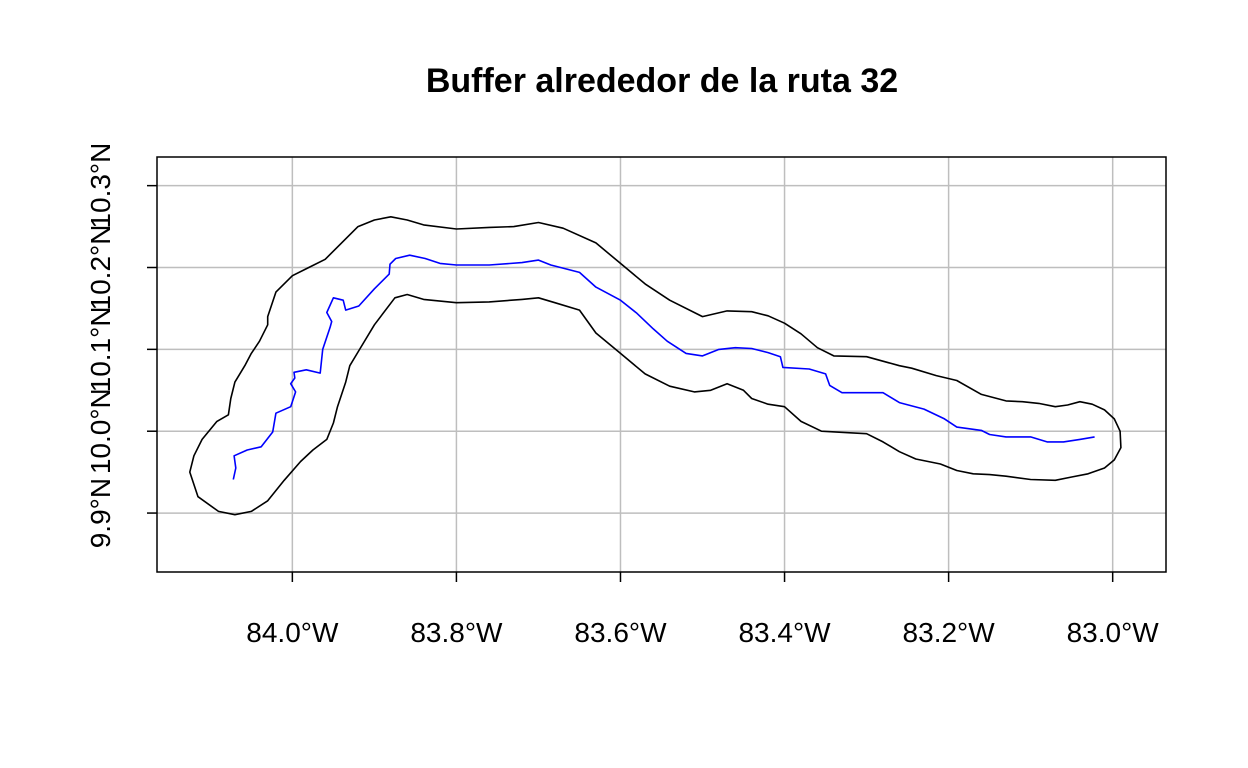 Image resolution: width=1248 pixels, height=768 pixels. What do you see at coordinates (100, 431) in the screenshot?
I see `y-tick-label: 10.0°N` at bounding box center [100, 431].